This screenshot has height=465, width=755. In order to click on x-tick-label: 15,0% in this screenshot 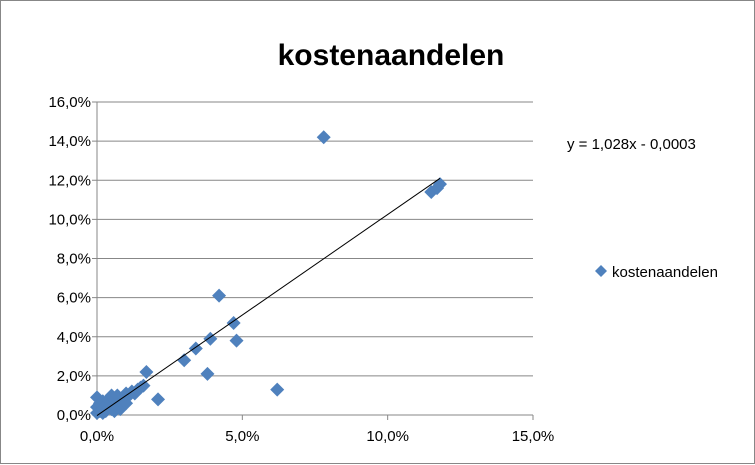, I will do `click(533, 436)`.